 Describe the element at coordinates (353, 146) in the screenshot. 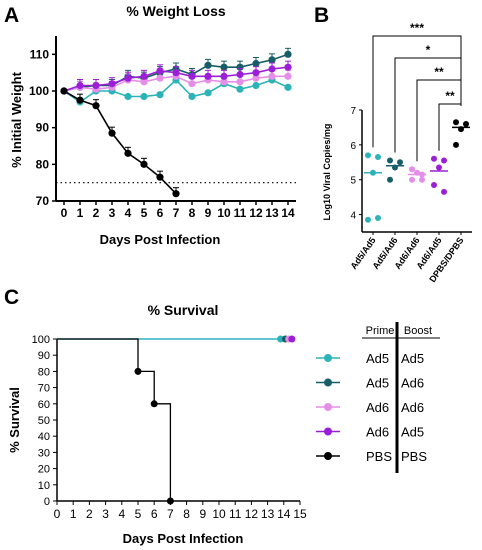

I see `viral-y-tick-label: 6` at that location.